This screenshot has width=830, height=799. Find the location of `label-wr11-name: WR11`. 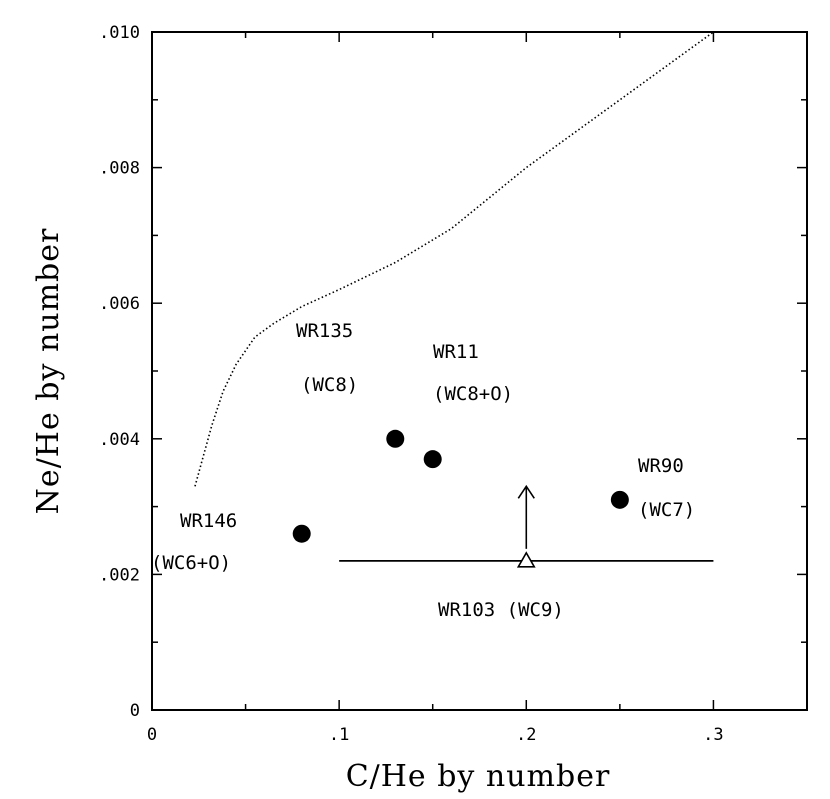

label-wr11-name: WR11 is located at coordinates (456, 352).